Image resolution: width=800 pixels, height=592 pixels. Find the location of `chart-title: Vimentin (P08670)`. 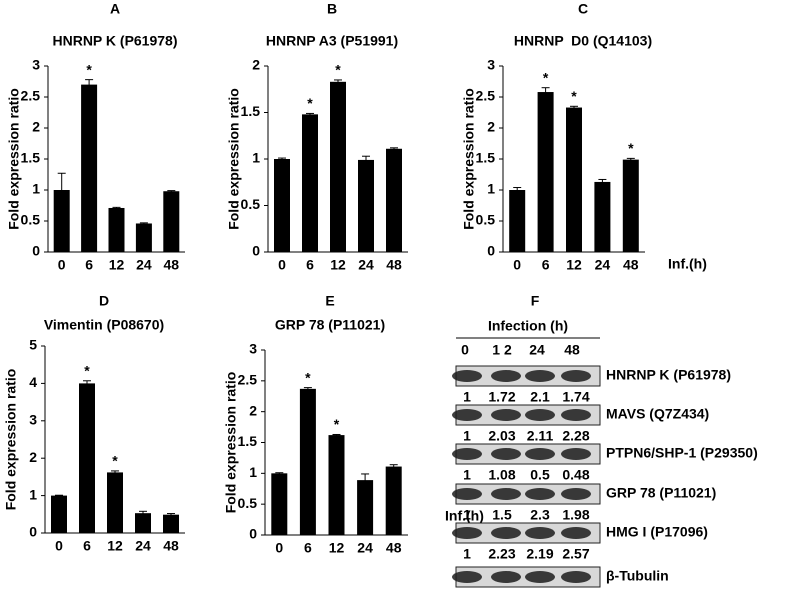

chart-title: Vimentin (P08670) is located at coordinates (104, 325).